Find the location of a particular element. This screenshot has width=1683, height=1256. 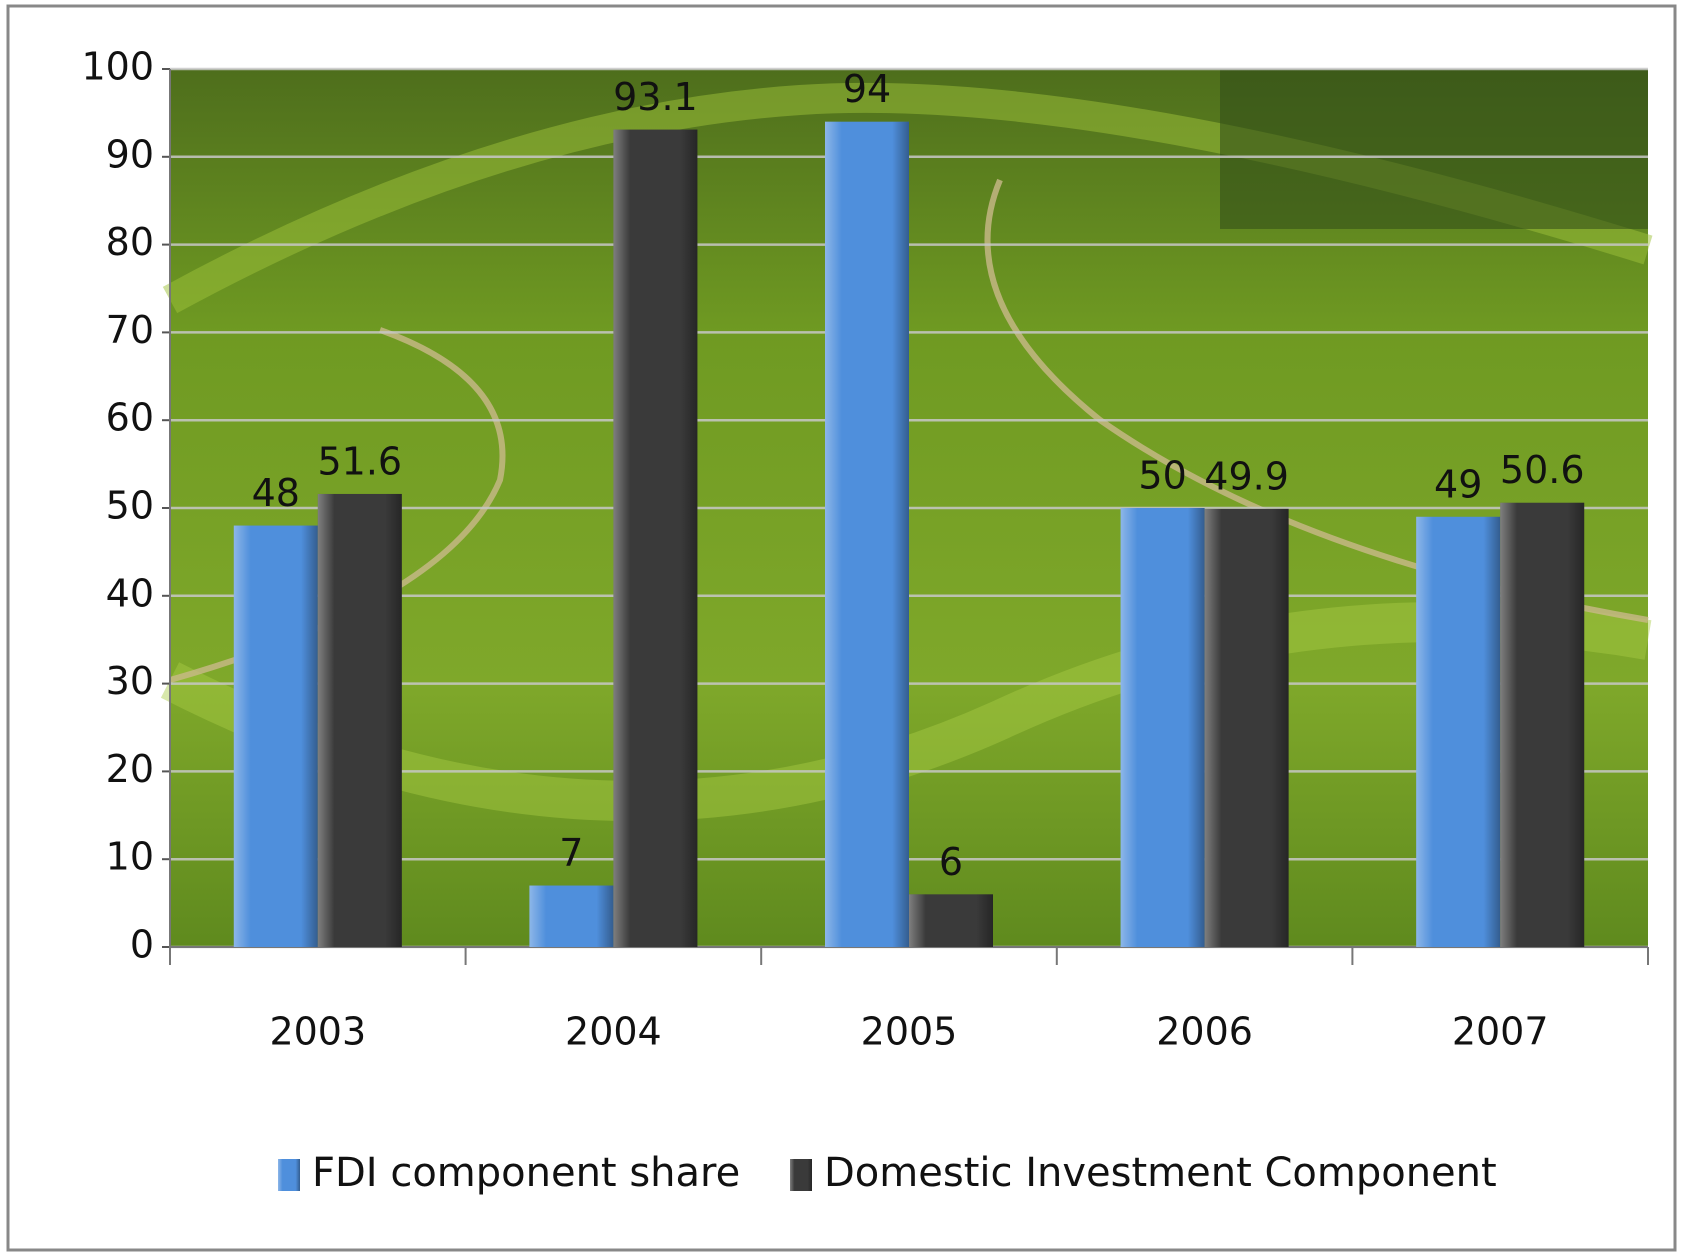

y-tick-label: 10 is located at coordinates (130, 857).